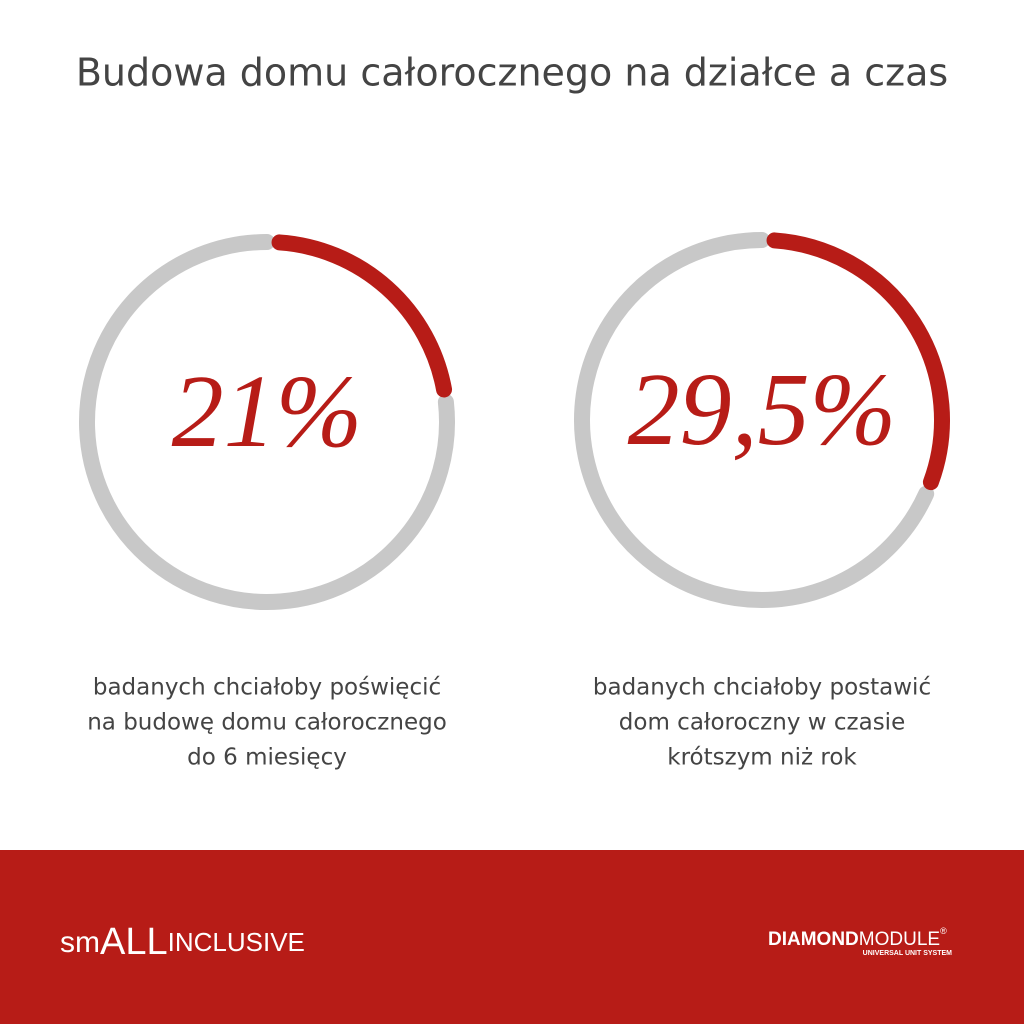  What do you see at coordinates (762, 688) in the screenshot?
I see `caption-line: badanych chciałoby postawić` at bounding box center [762, 688].